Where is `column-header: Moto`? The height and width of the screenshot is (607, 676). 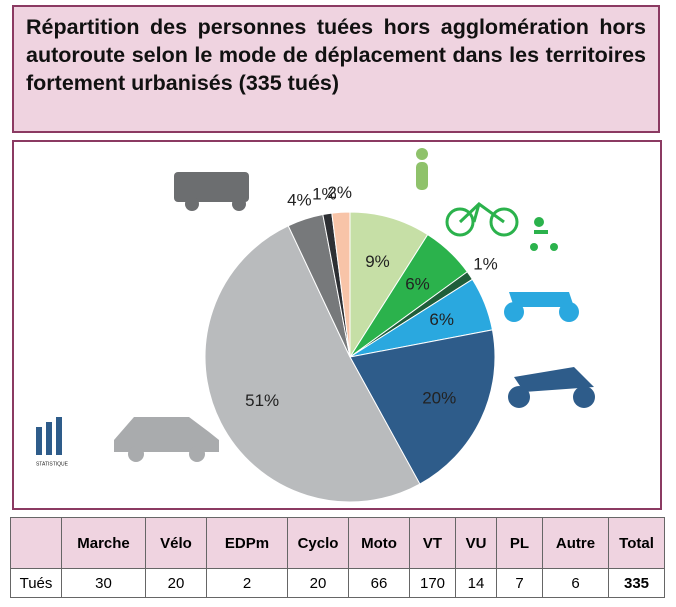 column-header: Moto is located at coordinates (379, 543).